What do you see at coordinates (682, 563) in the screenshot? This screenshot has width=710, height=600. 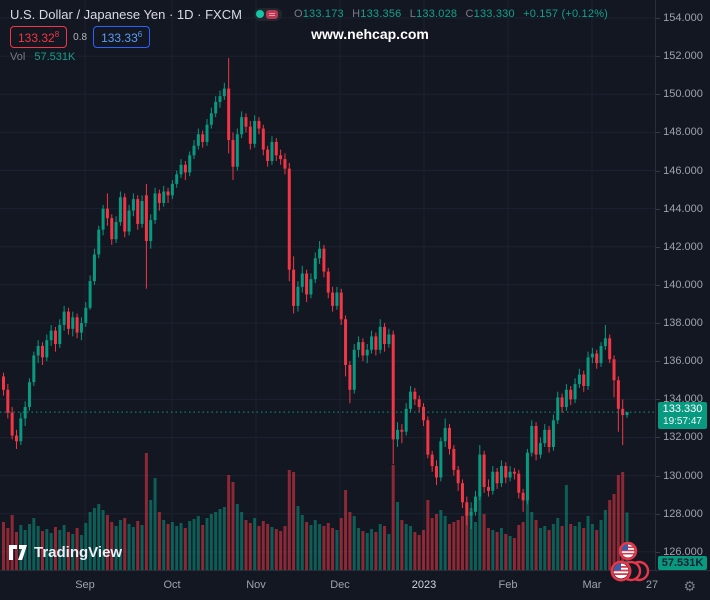 I see `volume-axis-badge: 57.531K` at bounding box center [682, 563].